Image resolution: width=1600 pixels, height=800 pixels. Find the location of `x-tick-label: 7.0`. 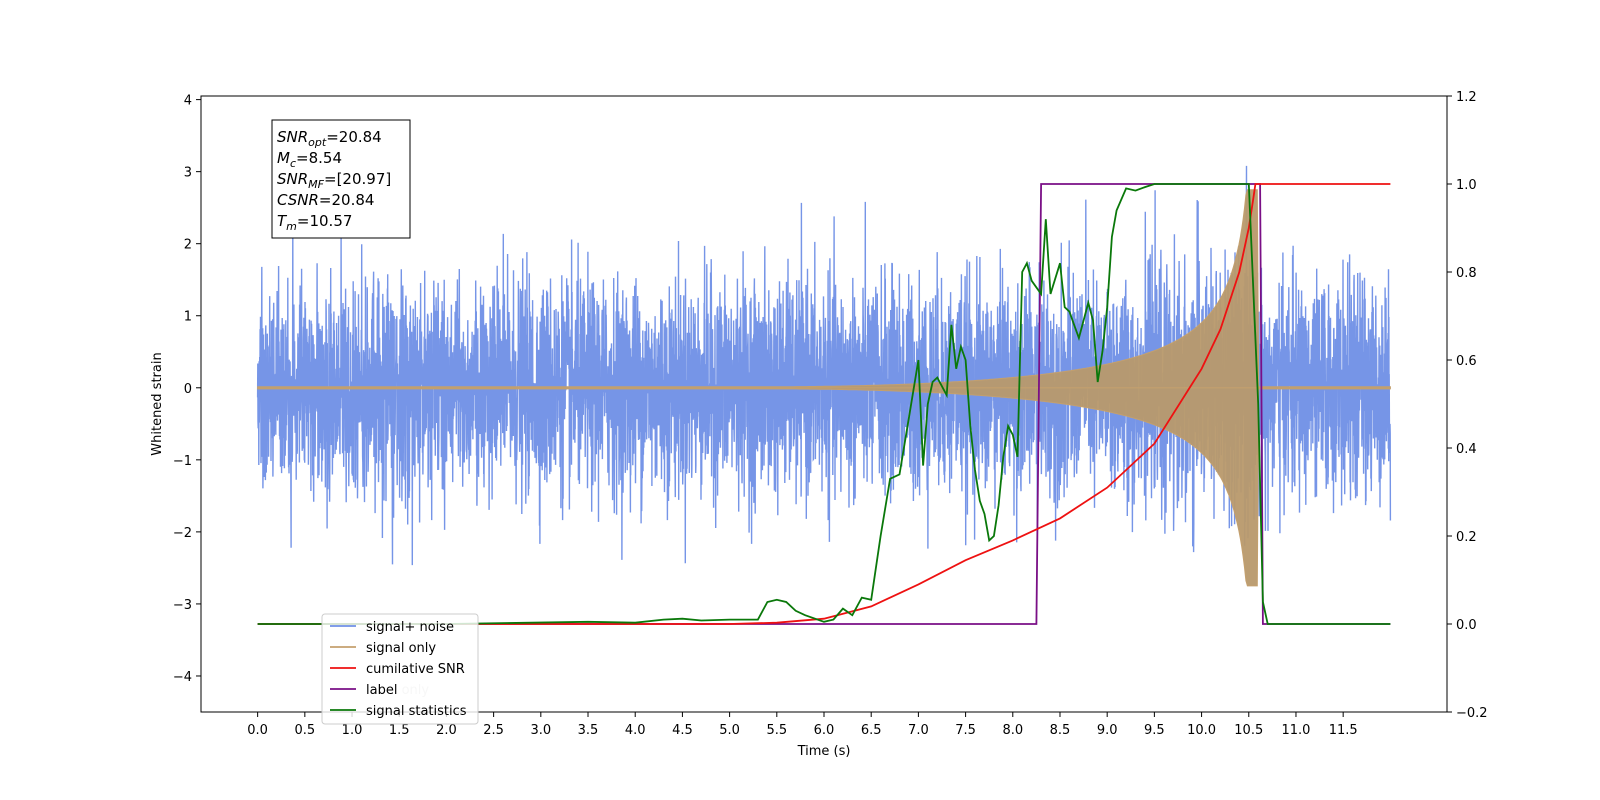

x-tick-label: 7.0 is located at coordinates (918, 730).